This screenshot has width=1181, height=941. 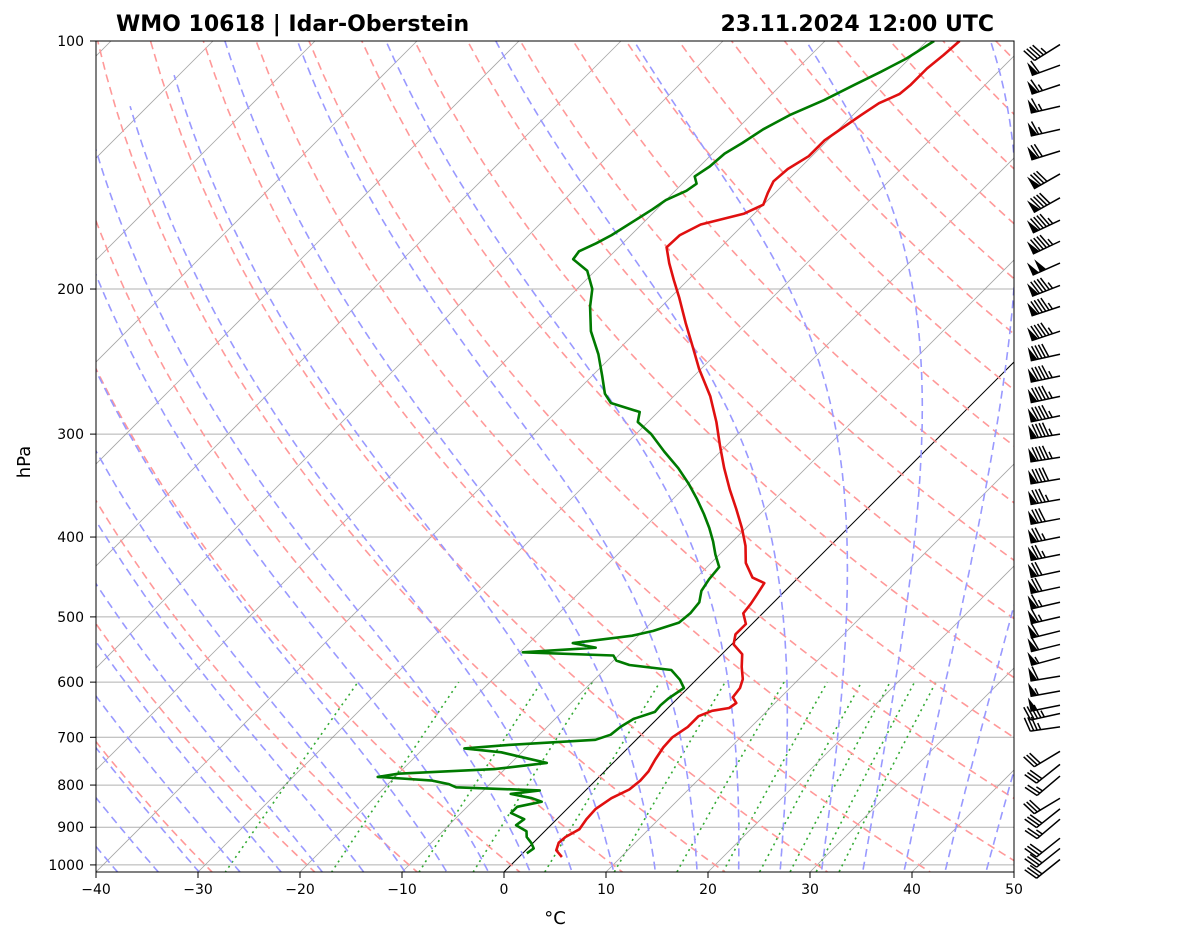 I want to click on y-tick-label: 800, so click(x=70, y=786).